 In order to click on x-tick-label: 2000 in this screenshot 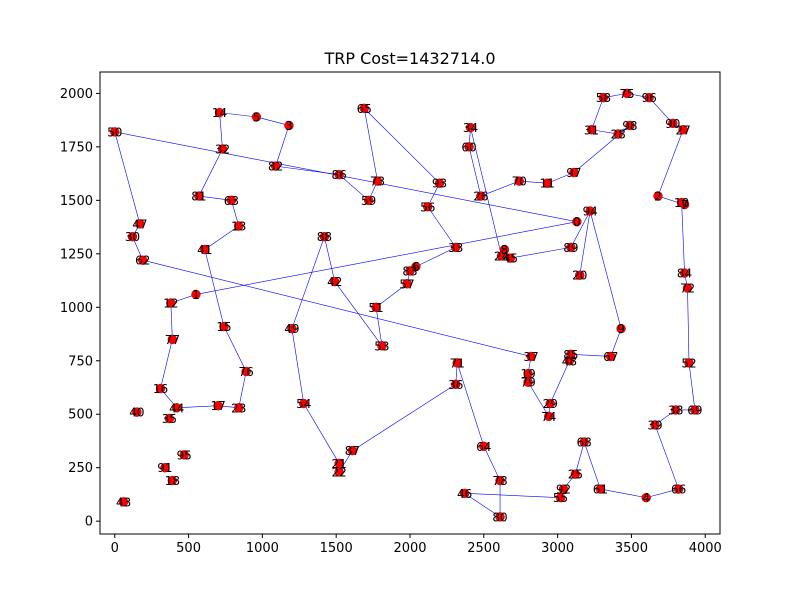, I will do `click(409, 548)`.